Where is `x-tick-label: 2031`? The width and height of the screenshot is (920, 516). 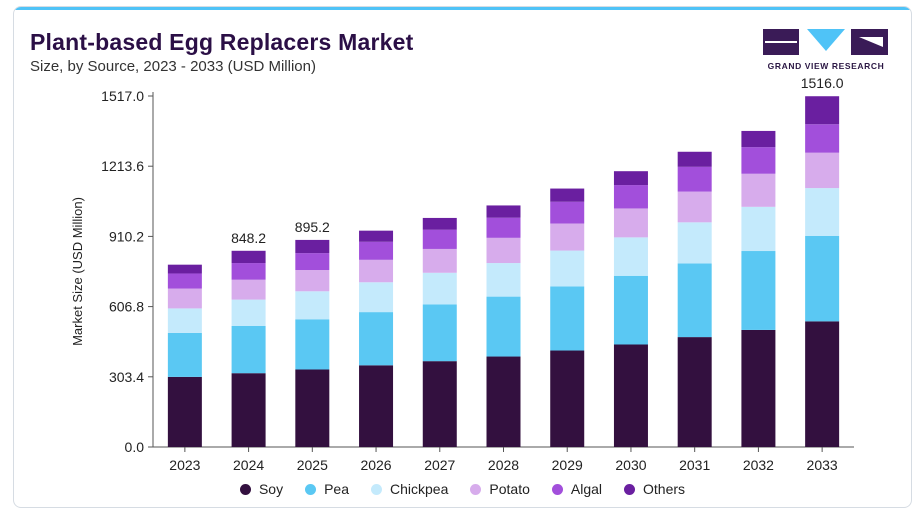
x-tick-label: 2031 is located at coordinates (694, 465).